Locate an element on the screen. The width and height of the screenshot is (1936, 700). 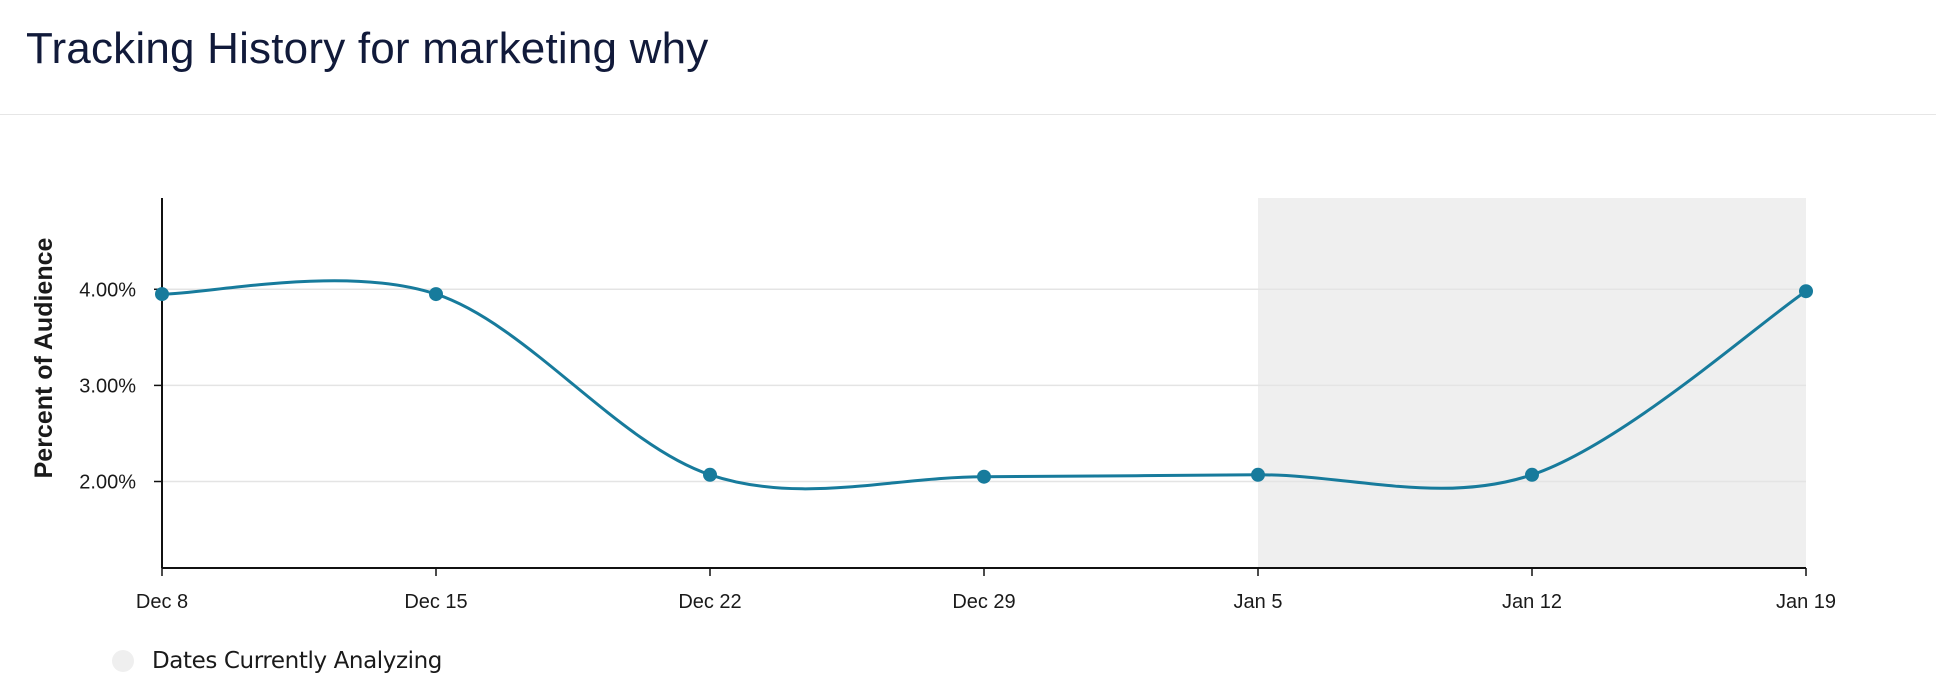
chart-legend: Dates Currently Analyzing is located at coordinates (277, 661).